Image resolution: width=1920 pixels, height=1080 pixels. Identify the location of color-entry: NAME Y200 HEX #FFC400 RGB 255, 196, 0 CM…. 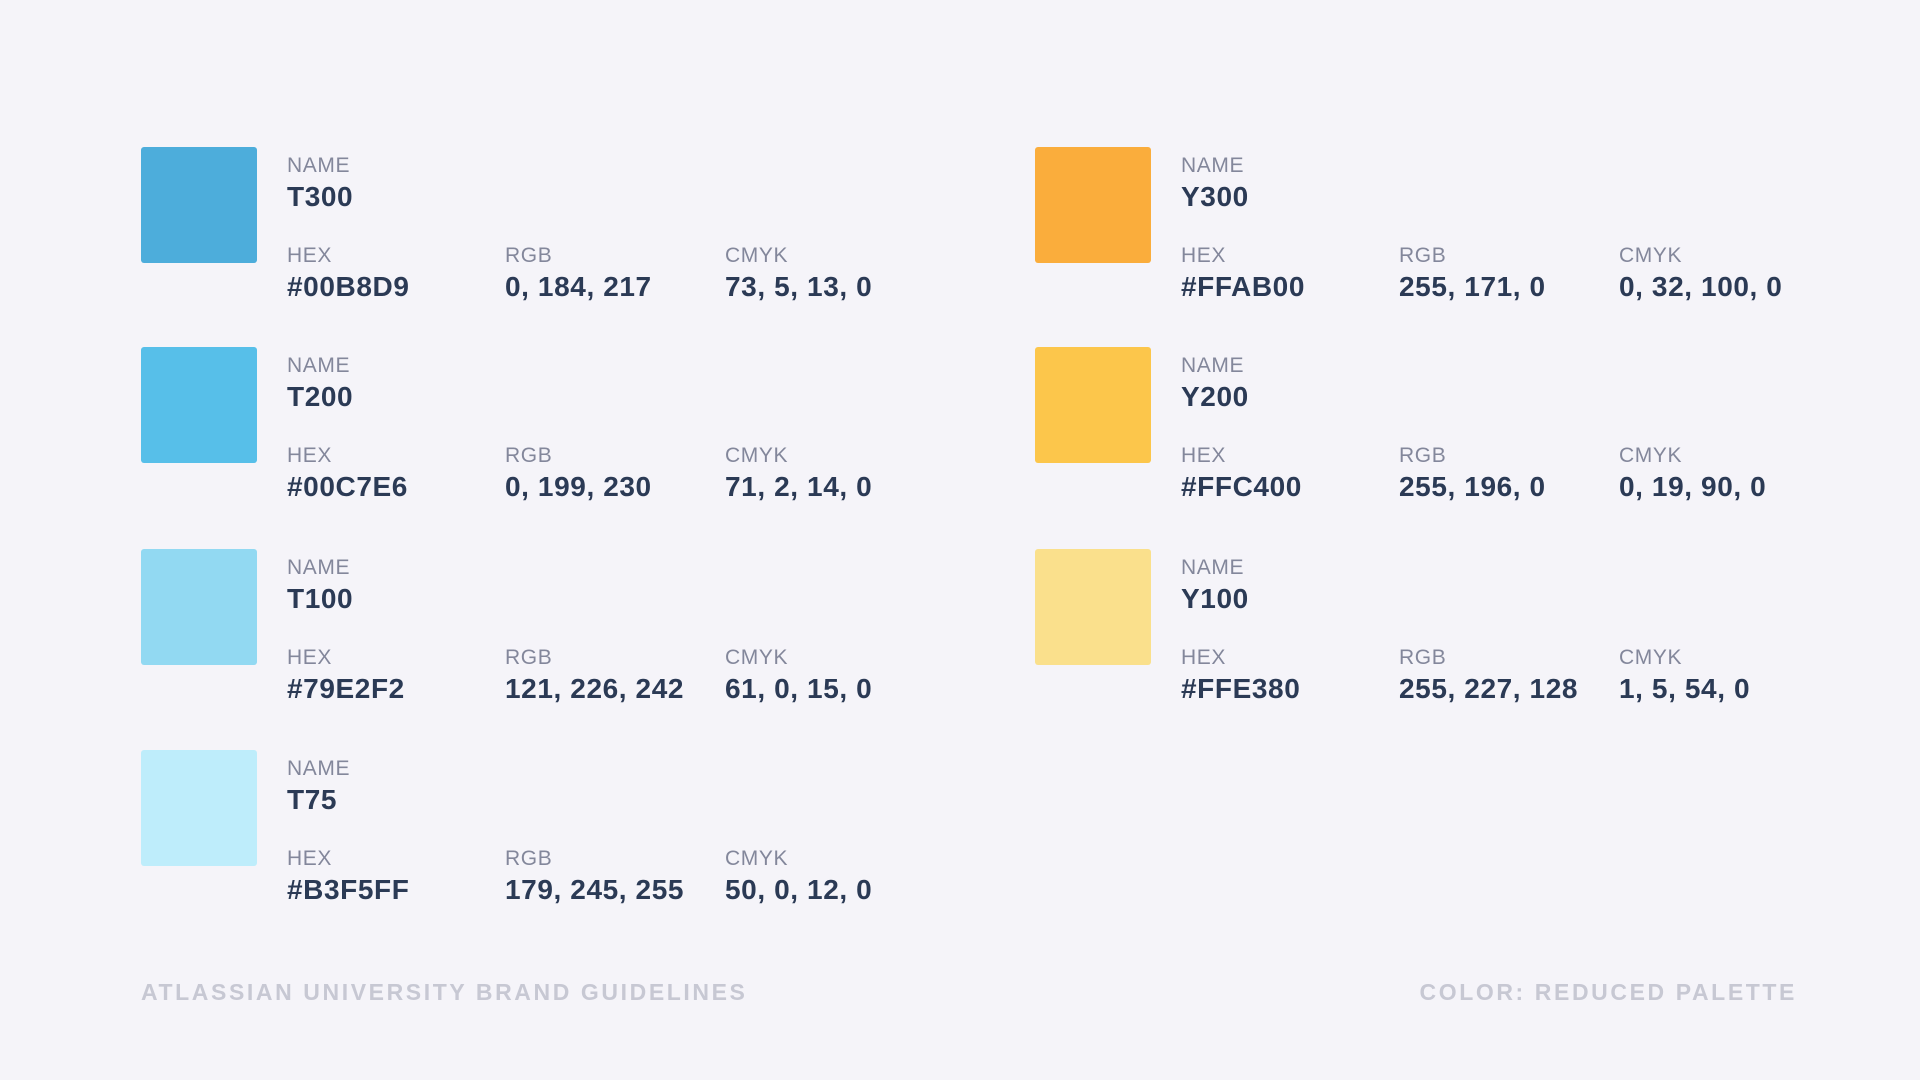
(1435, 432).